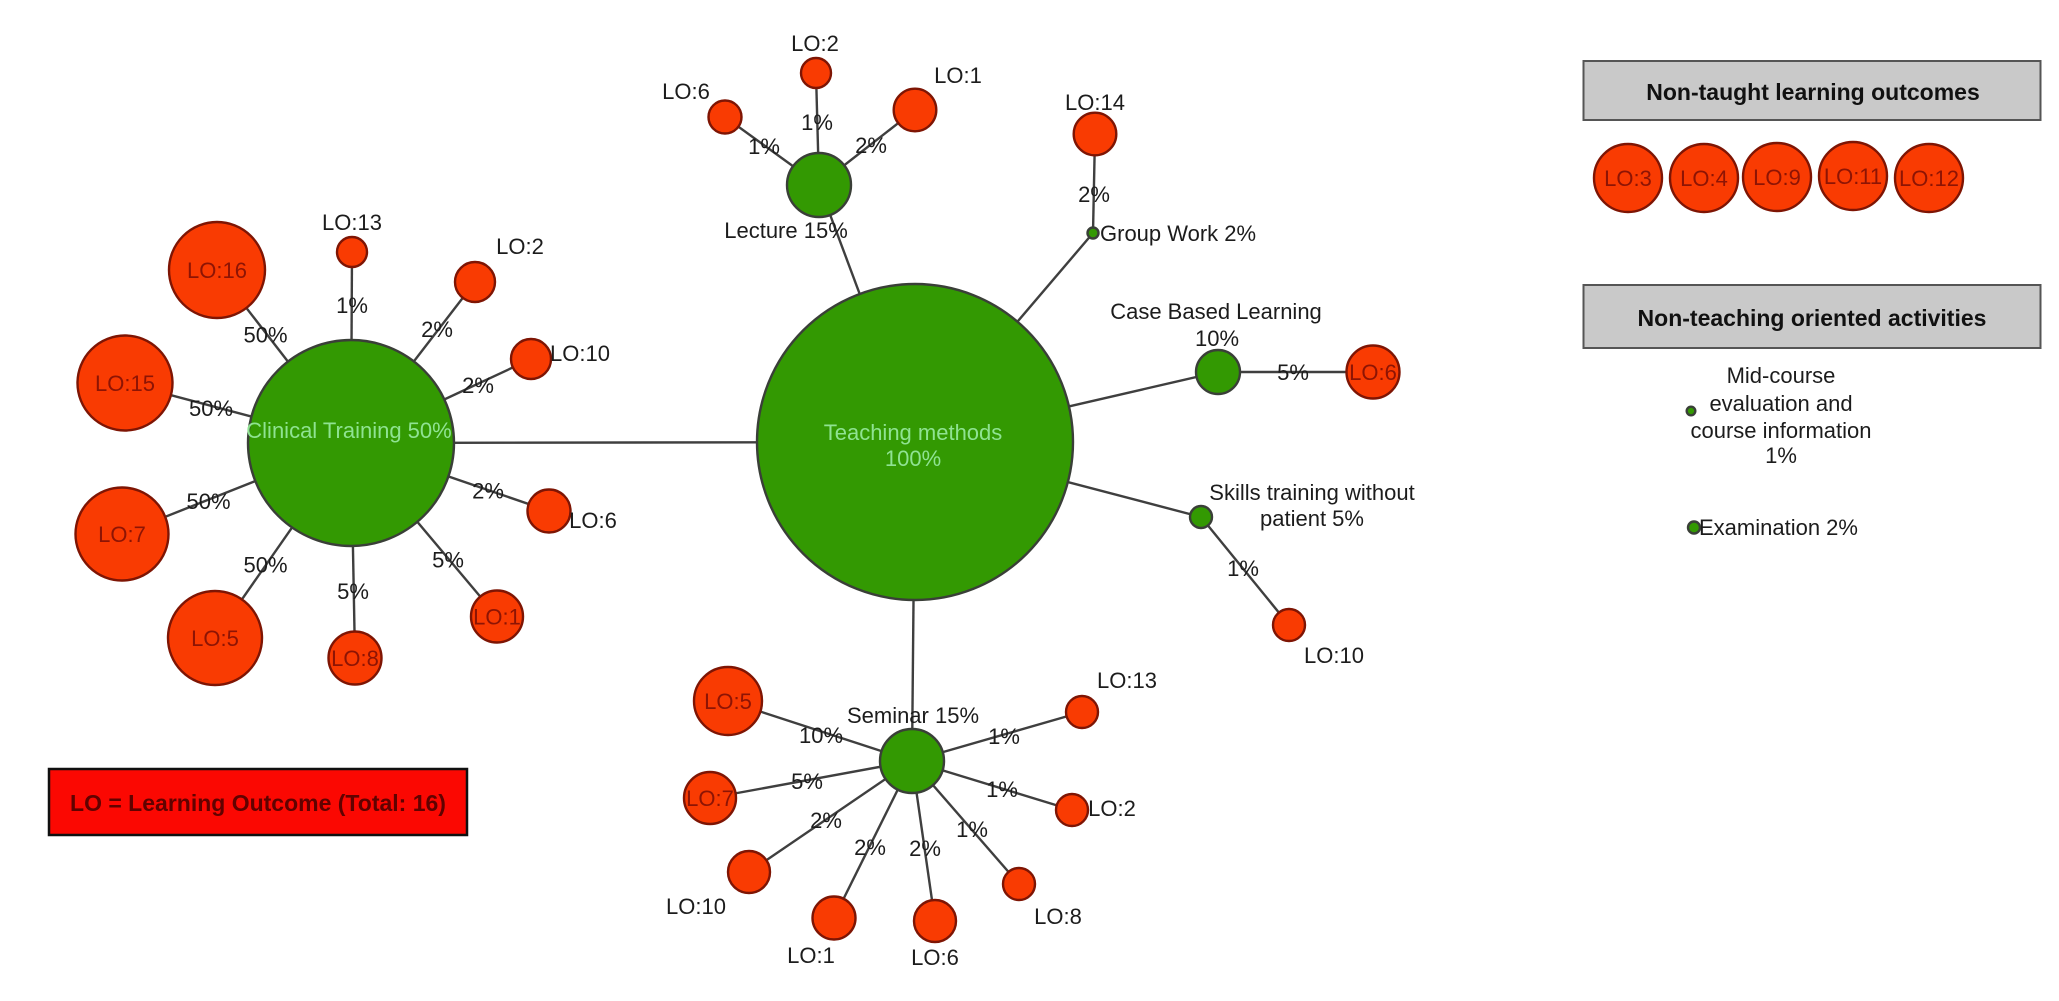 The height and width of the screenshot is (1001, 2059). Describe the element at coordinates (1311, 492) in the screenshot. I see `svg-text: Skills training without` at that location.